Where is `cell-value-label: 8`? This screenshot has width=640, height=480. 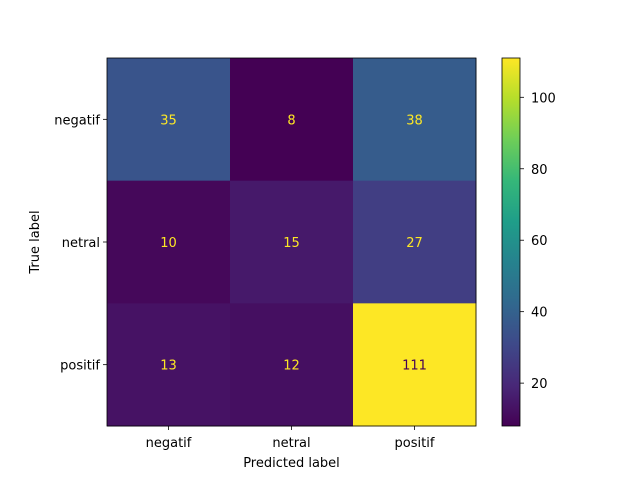 cell-value-label: 8 is located at coordinates (291, 120).